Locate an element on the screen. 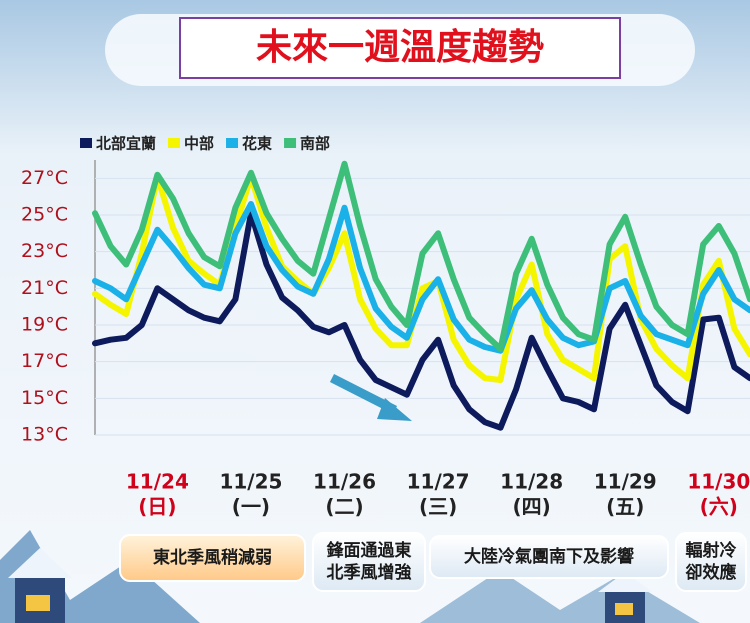 The image size is (750, 623). y-tick-label: 23°C is located at coordinates (44, 251).